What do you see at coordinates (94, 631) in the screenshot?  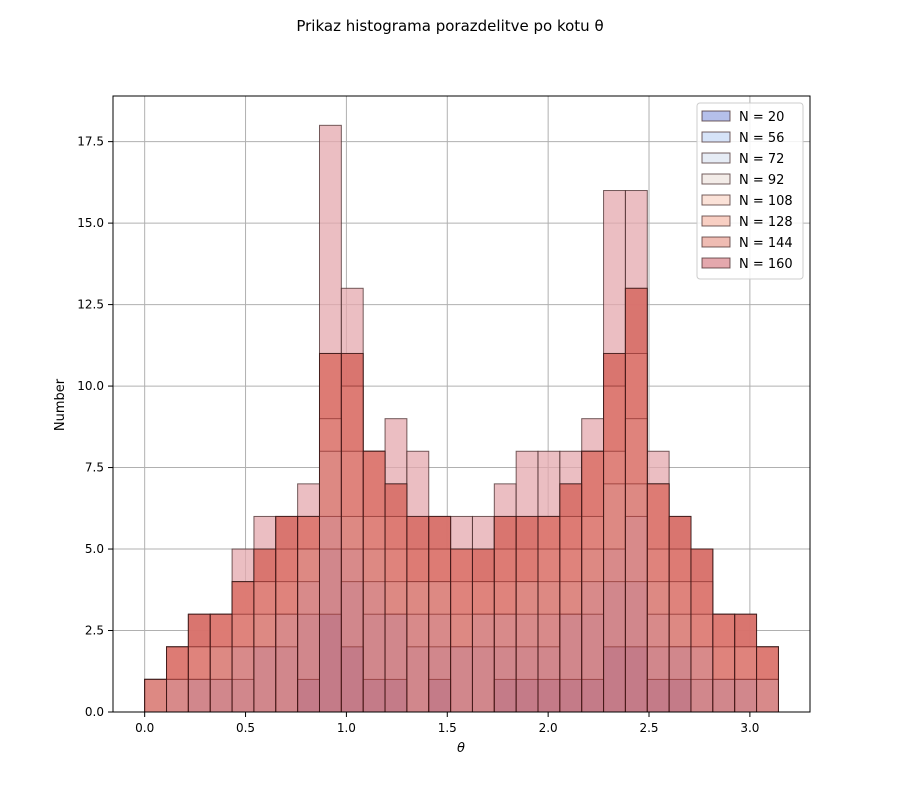 I see `y-tick-label: 2.5` at bounding box center [94, 631].